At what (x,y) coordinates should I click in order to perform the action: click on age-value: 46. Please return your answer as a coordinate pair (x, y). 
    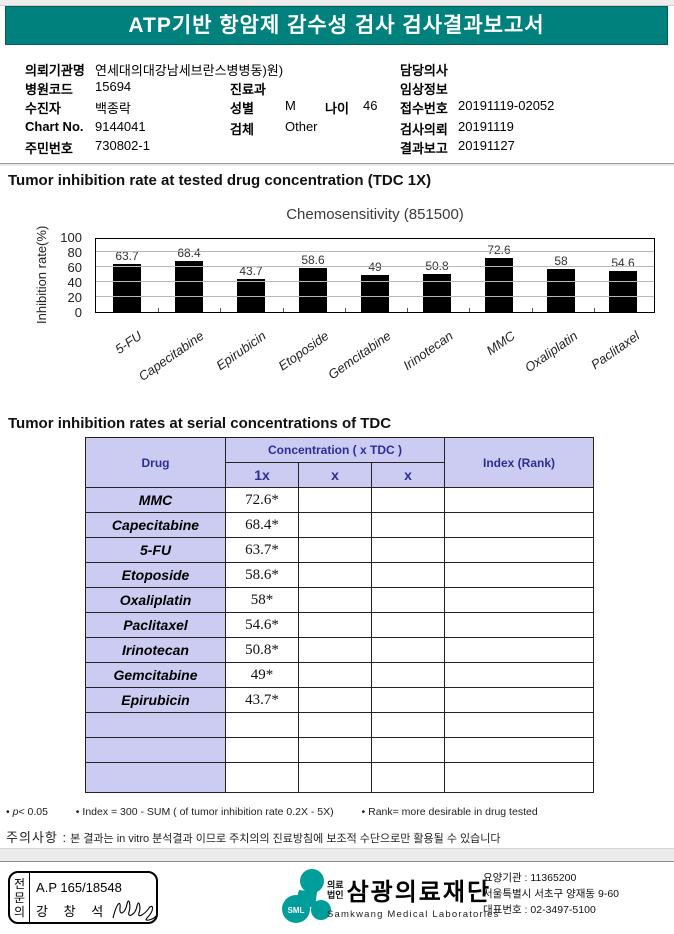
    Looking at the image, I should click on (370, 105).